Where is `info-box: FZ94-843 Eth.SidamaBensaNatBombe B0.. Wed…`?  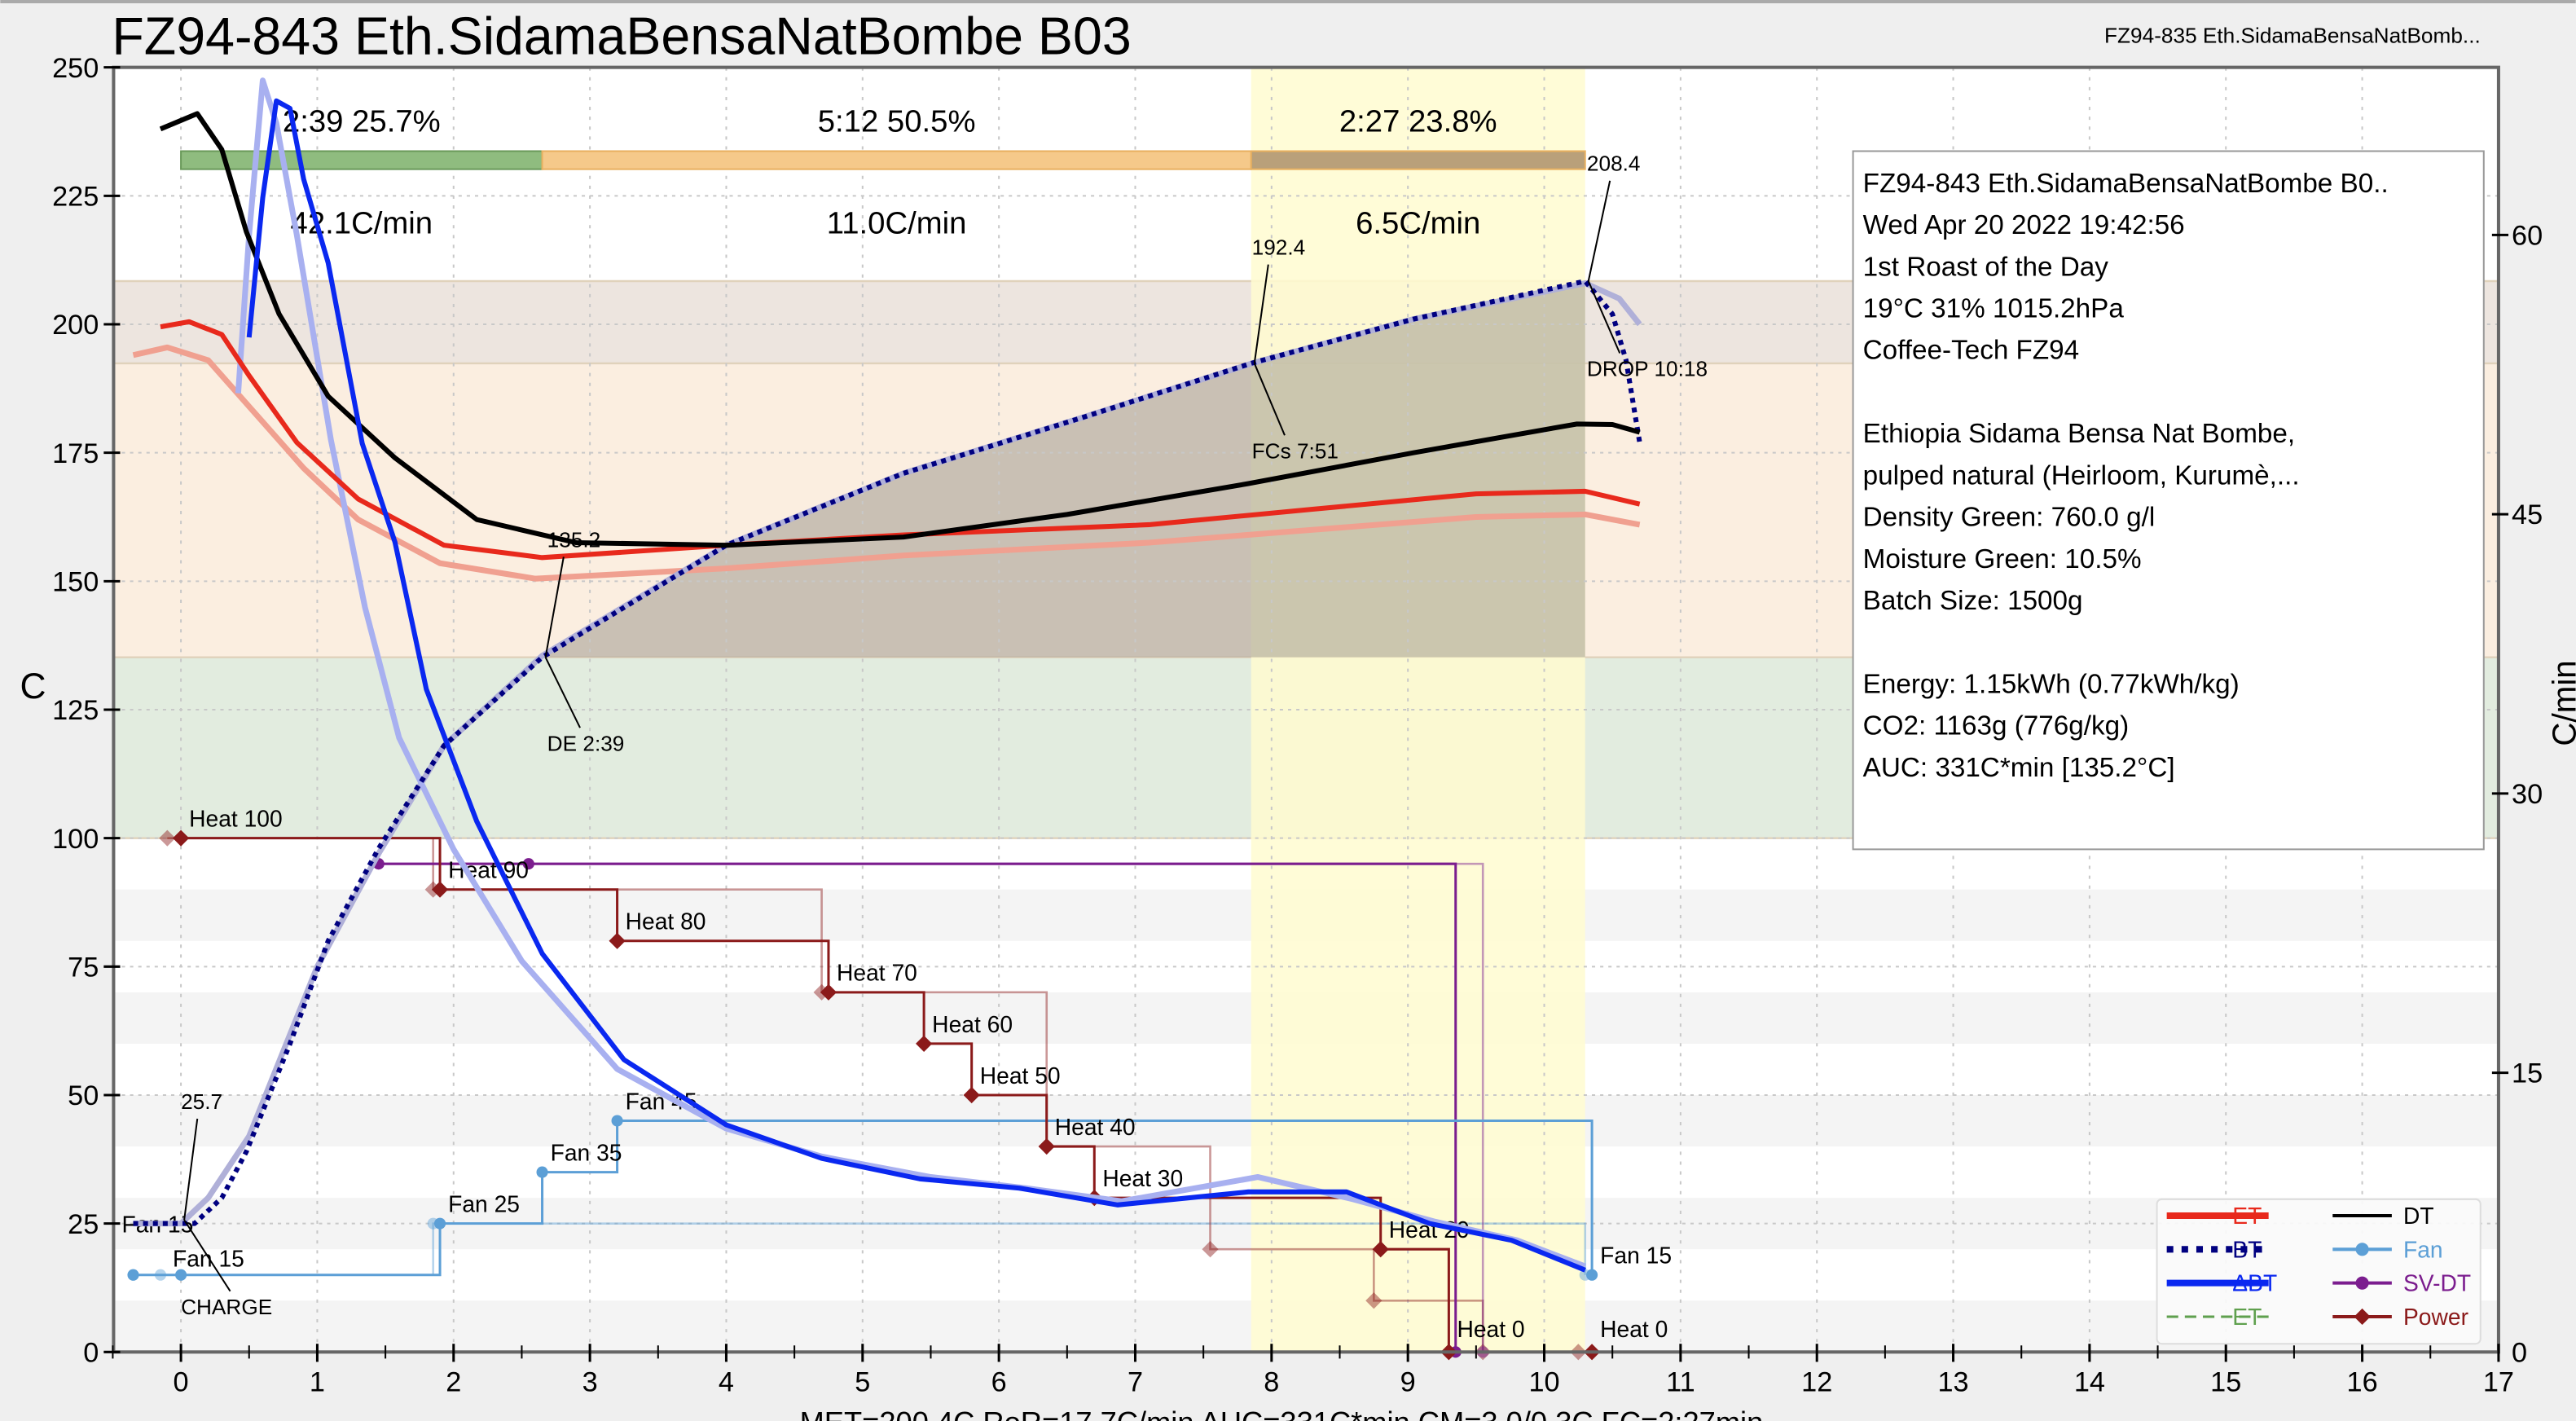
info-box: FZ94-843 Eth.SidamaBensaNatBombe B0.. Wed… is located at coordinates (2168, 500).